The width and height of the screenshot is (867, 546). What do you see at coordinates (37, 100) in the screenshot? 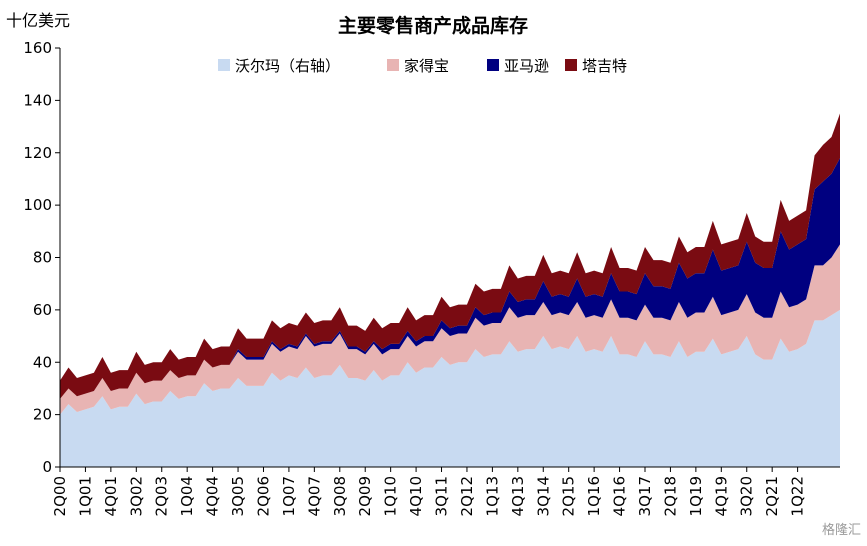
I see `y-tick-label: 140` at bounding box center [37, 100].